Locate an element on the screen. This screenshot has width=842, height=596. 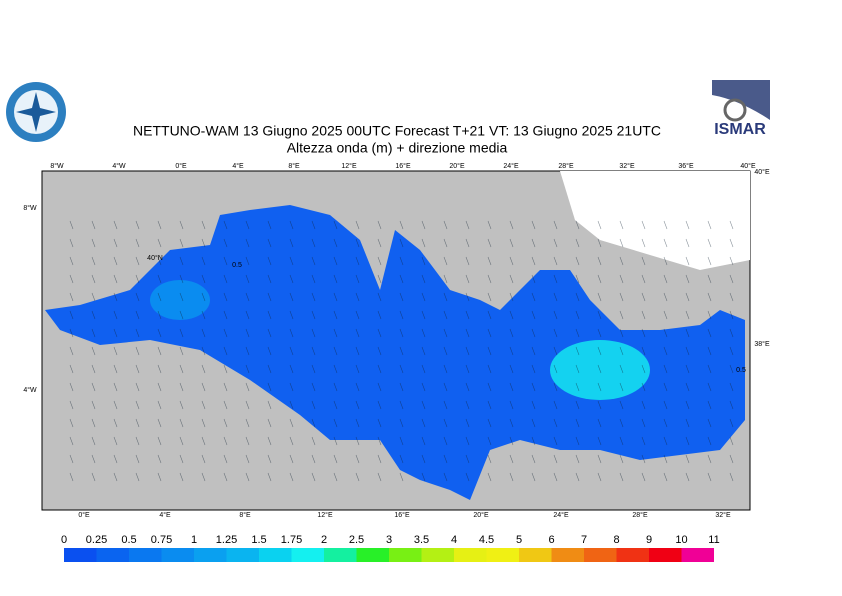
lon-label: 32°E is located at coordinates (627, 166).